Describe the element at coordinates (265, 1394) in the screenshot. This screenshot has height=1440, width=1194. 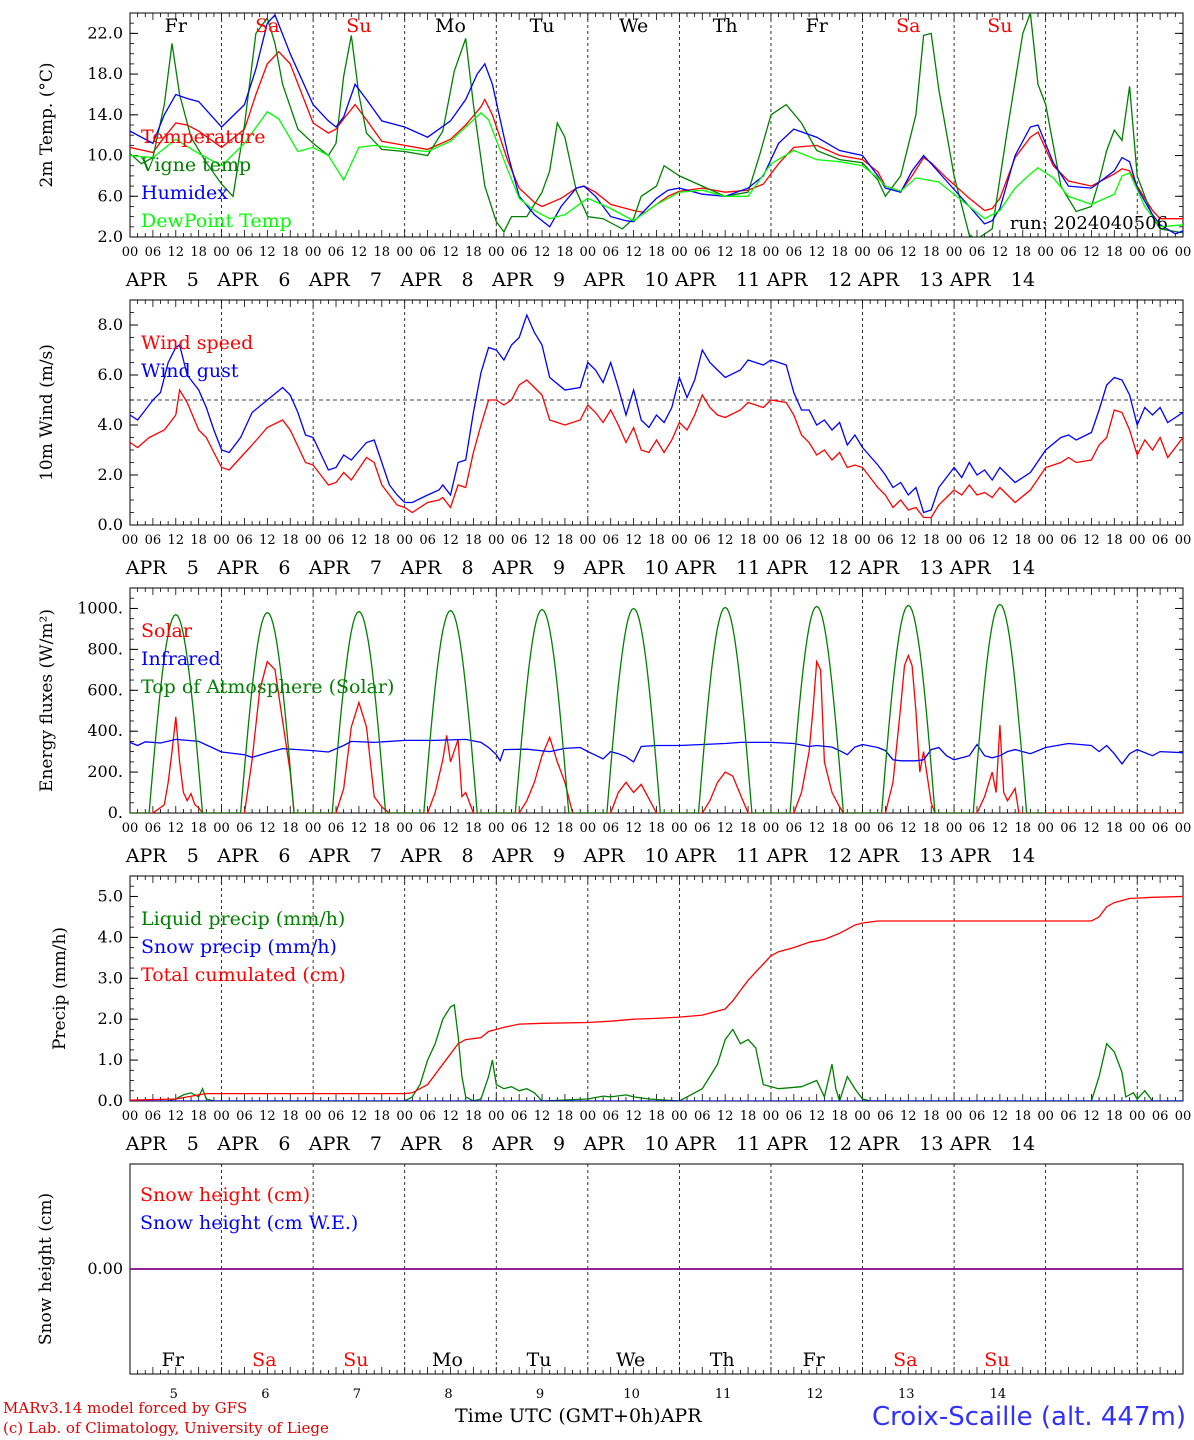
I see `day-number: 6` at that location.